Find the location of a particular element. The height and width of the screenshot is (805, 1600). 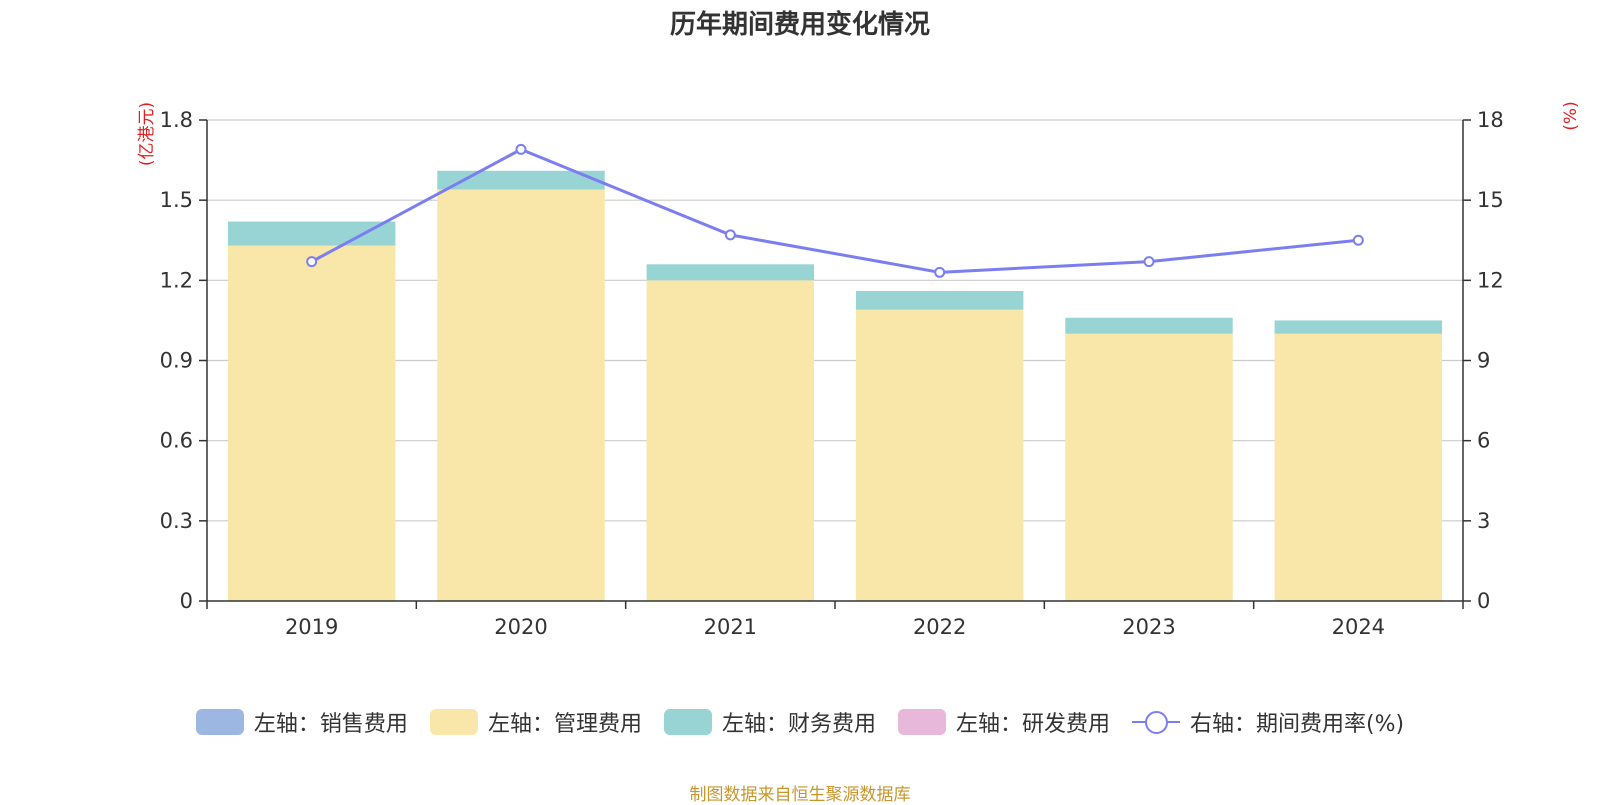

line-point-2022 is located at coordinates (940, 272).